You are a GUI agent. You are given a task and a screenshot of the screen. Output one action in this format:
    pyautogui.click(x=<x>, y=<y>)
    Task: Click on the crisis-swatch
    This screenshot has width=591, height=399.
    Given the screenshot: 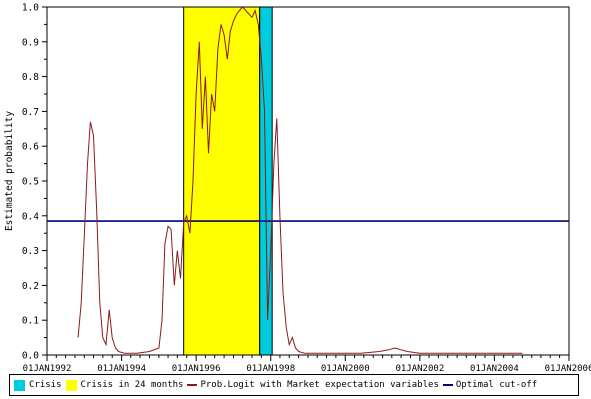 What is the action you would take?
    pyautogui.click(x=19, y=385)
    